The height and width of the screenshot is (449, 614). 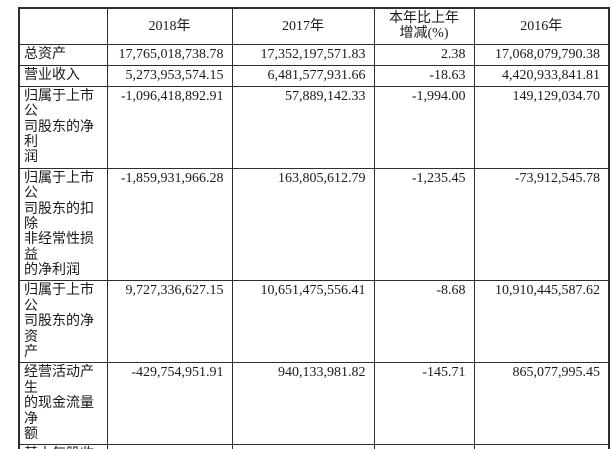 I want to click on table-header-row: 2018年 2017年 本年比上年 增减(%) 2016年, so click(x=314, y=26).